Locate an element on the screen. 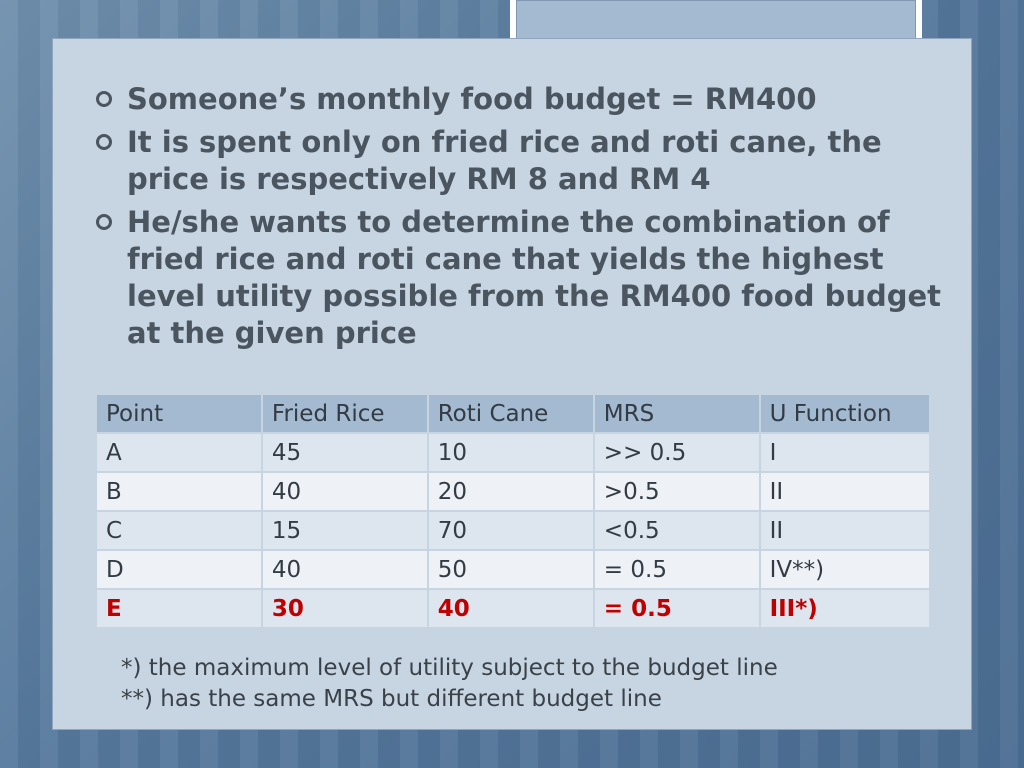 The width and height of the screenshot is (1024, 768). cell-fried-rice: 30 is located at coordinates (344, 608).